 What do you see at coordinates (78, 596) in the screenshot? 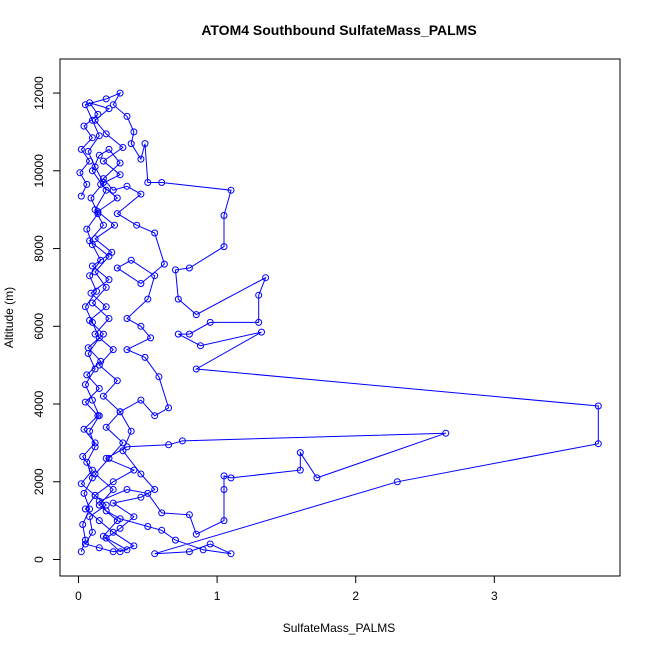
I see `x-tick-label: 0` at bounding box center [78, 596].